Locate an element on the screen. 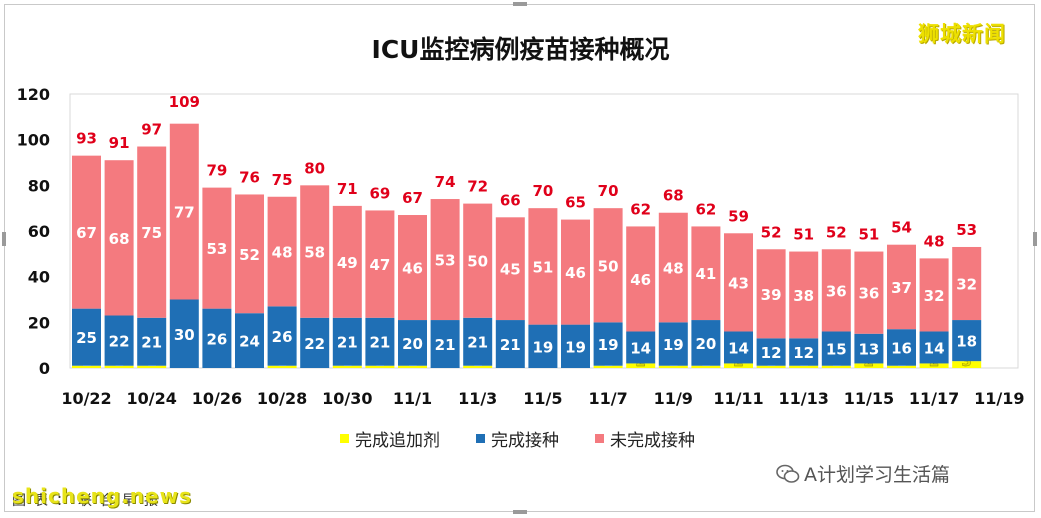  y-tick-label: 20 is located at coordinates (39, 322).